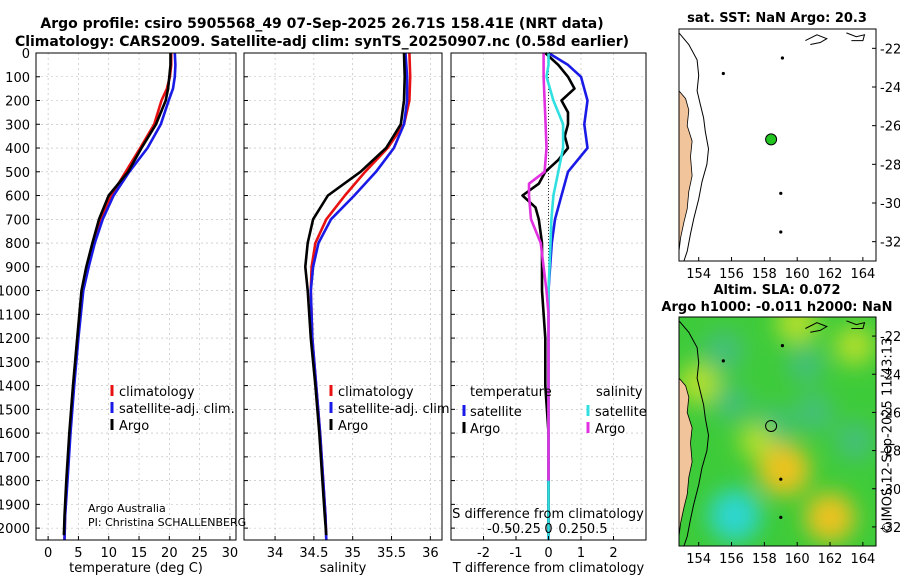 This screenshot has width=900, height=580. What do you see at coordinates (17, 173) in the screenshot?
I see `y-tick-label: 500` at bounding box center [17, 173].